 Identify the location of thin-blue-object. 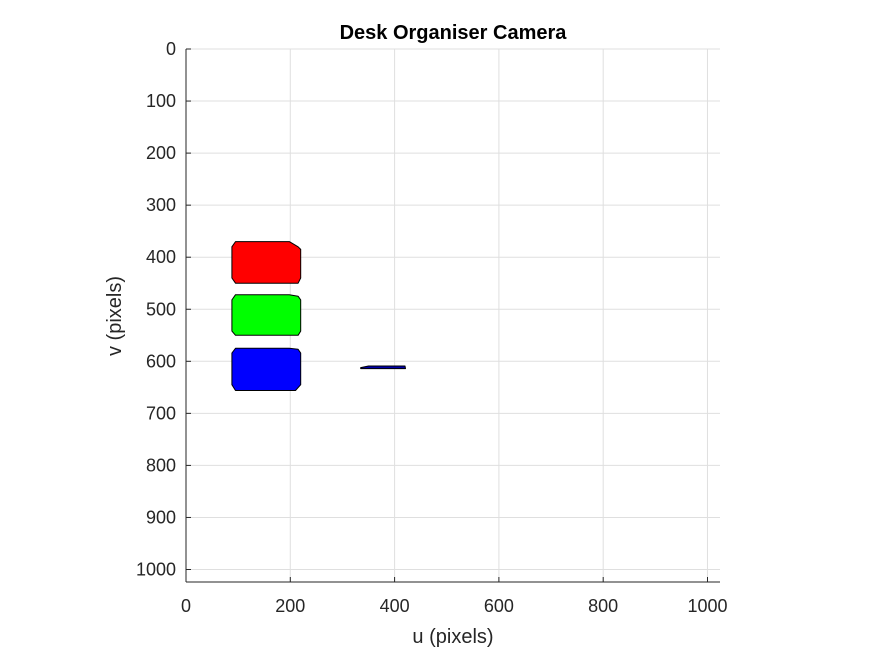
(383, 367).